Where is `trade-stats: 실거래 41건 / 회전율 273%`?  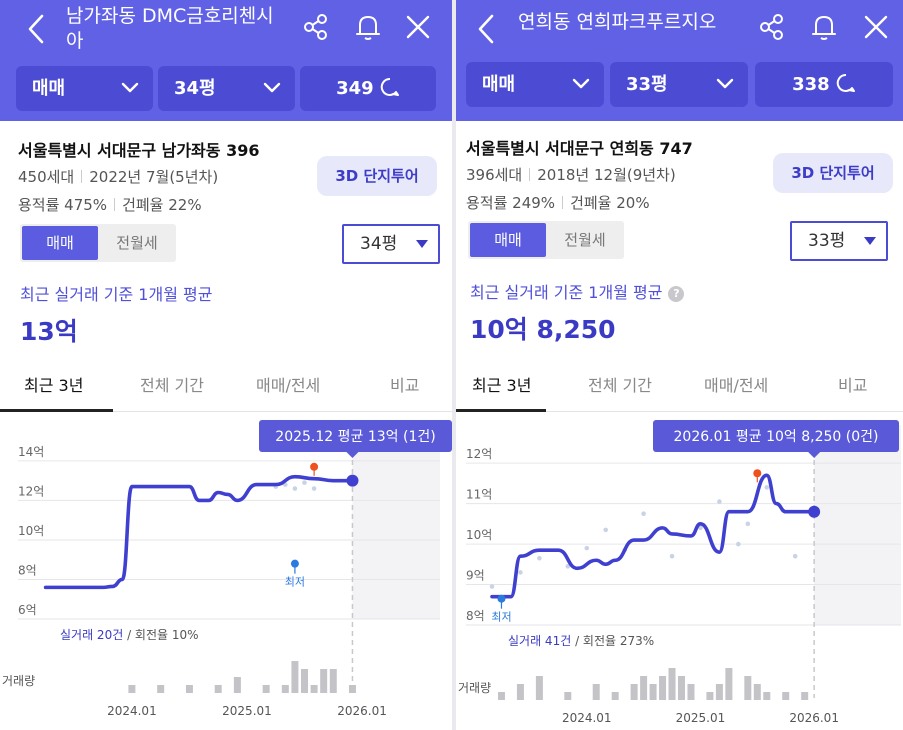 trade-stats: 실거래 41건 / 회전율 273% is located at coordinates (581, 641).